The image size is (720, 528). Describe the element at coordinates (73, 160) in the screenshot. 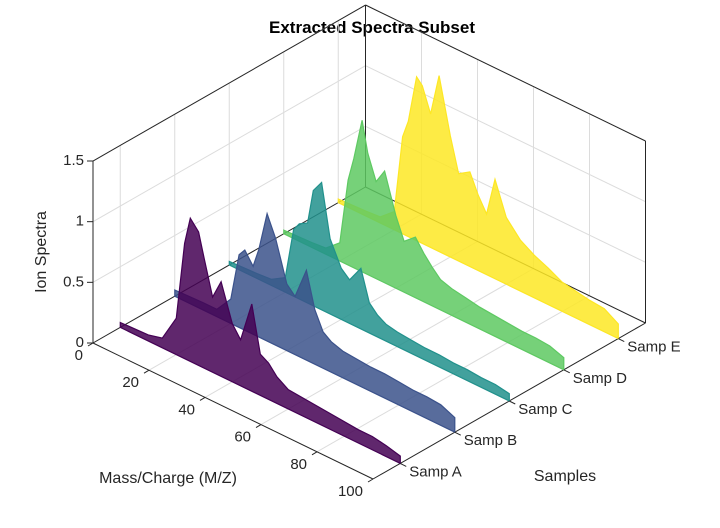

I see `z-tick-label: 1.5` at that location.